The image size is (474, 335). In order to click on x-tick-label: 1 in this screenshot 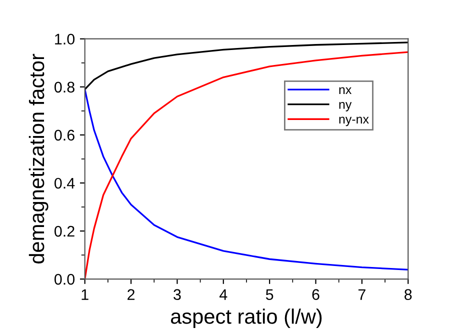, I will do `click(85, 294)`.